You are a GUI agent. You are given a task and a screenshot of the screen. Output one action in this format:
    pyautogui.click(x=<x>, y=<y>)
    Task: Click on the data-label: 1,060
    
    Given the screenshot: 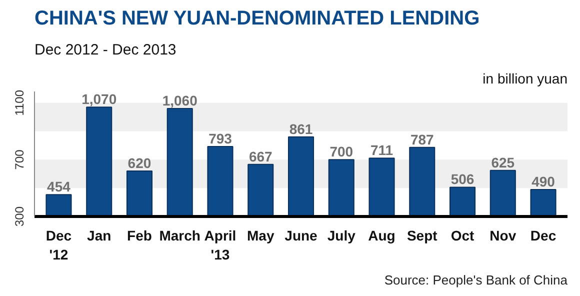 What is the action you would take?
    pyautogui.click(x=180, y=100)
    